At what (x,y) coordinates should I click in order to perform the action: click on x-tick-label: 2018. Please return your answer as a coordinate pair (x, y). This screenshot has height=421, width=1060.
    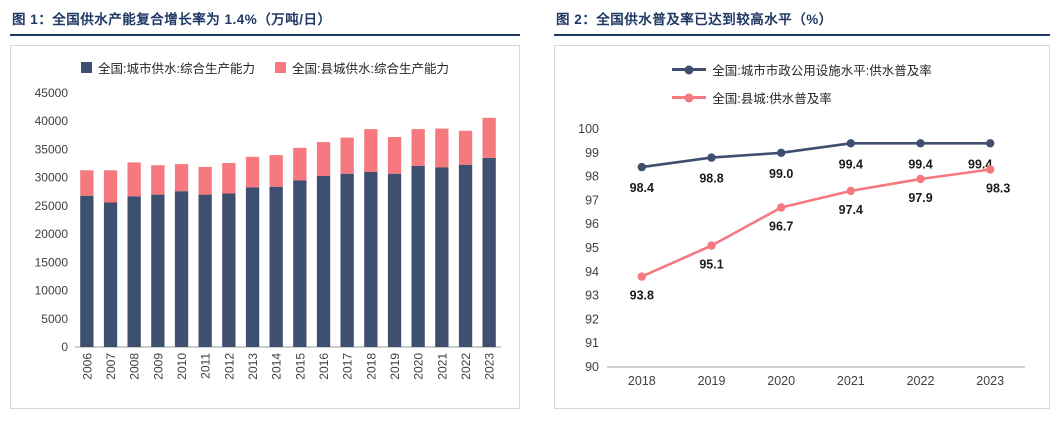
    Looking at the image, I should click on (642, 381).